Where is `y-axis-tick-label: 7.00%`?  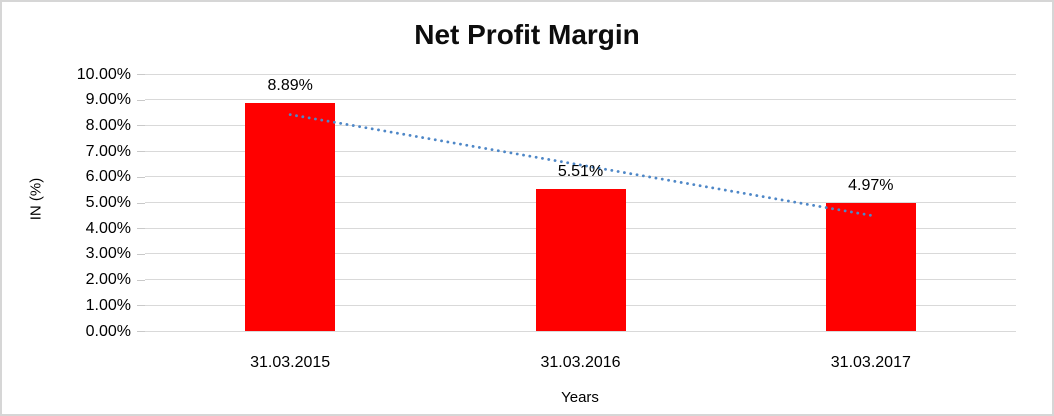
y-axis-tick-label: 7.00% is located at coordinates (108, 151).